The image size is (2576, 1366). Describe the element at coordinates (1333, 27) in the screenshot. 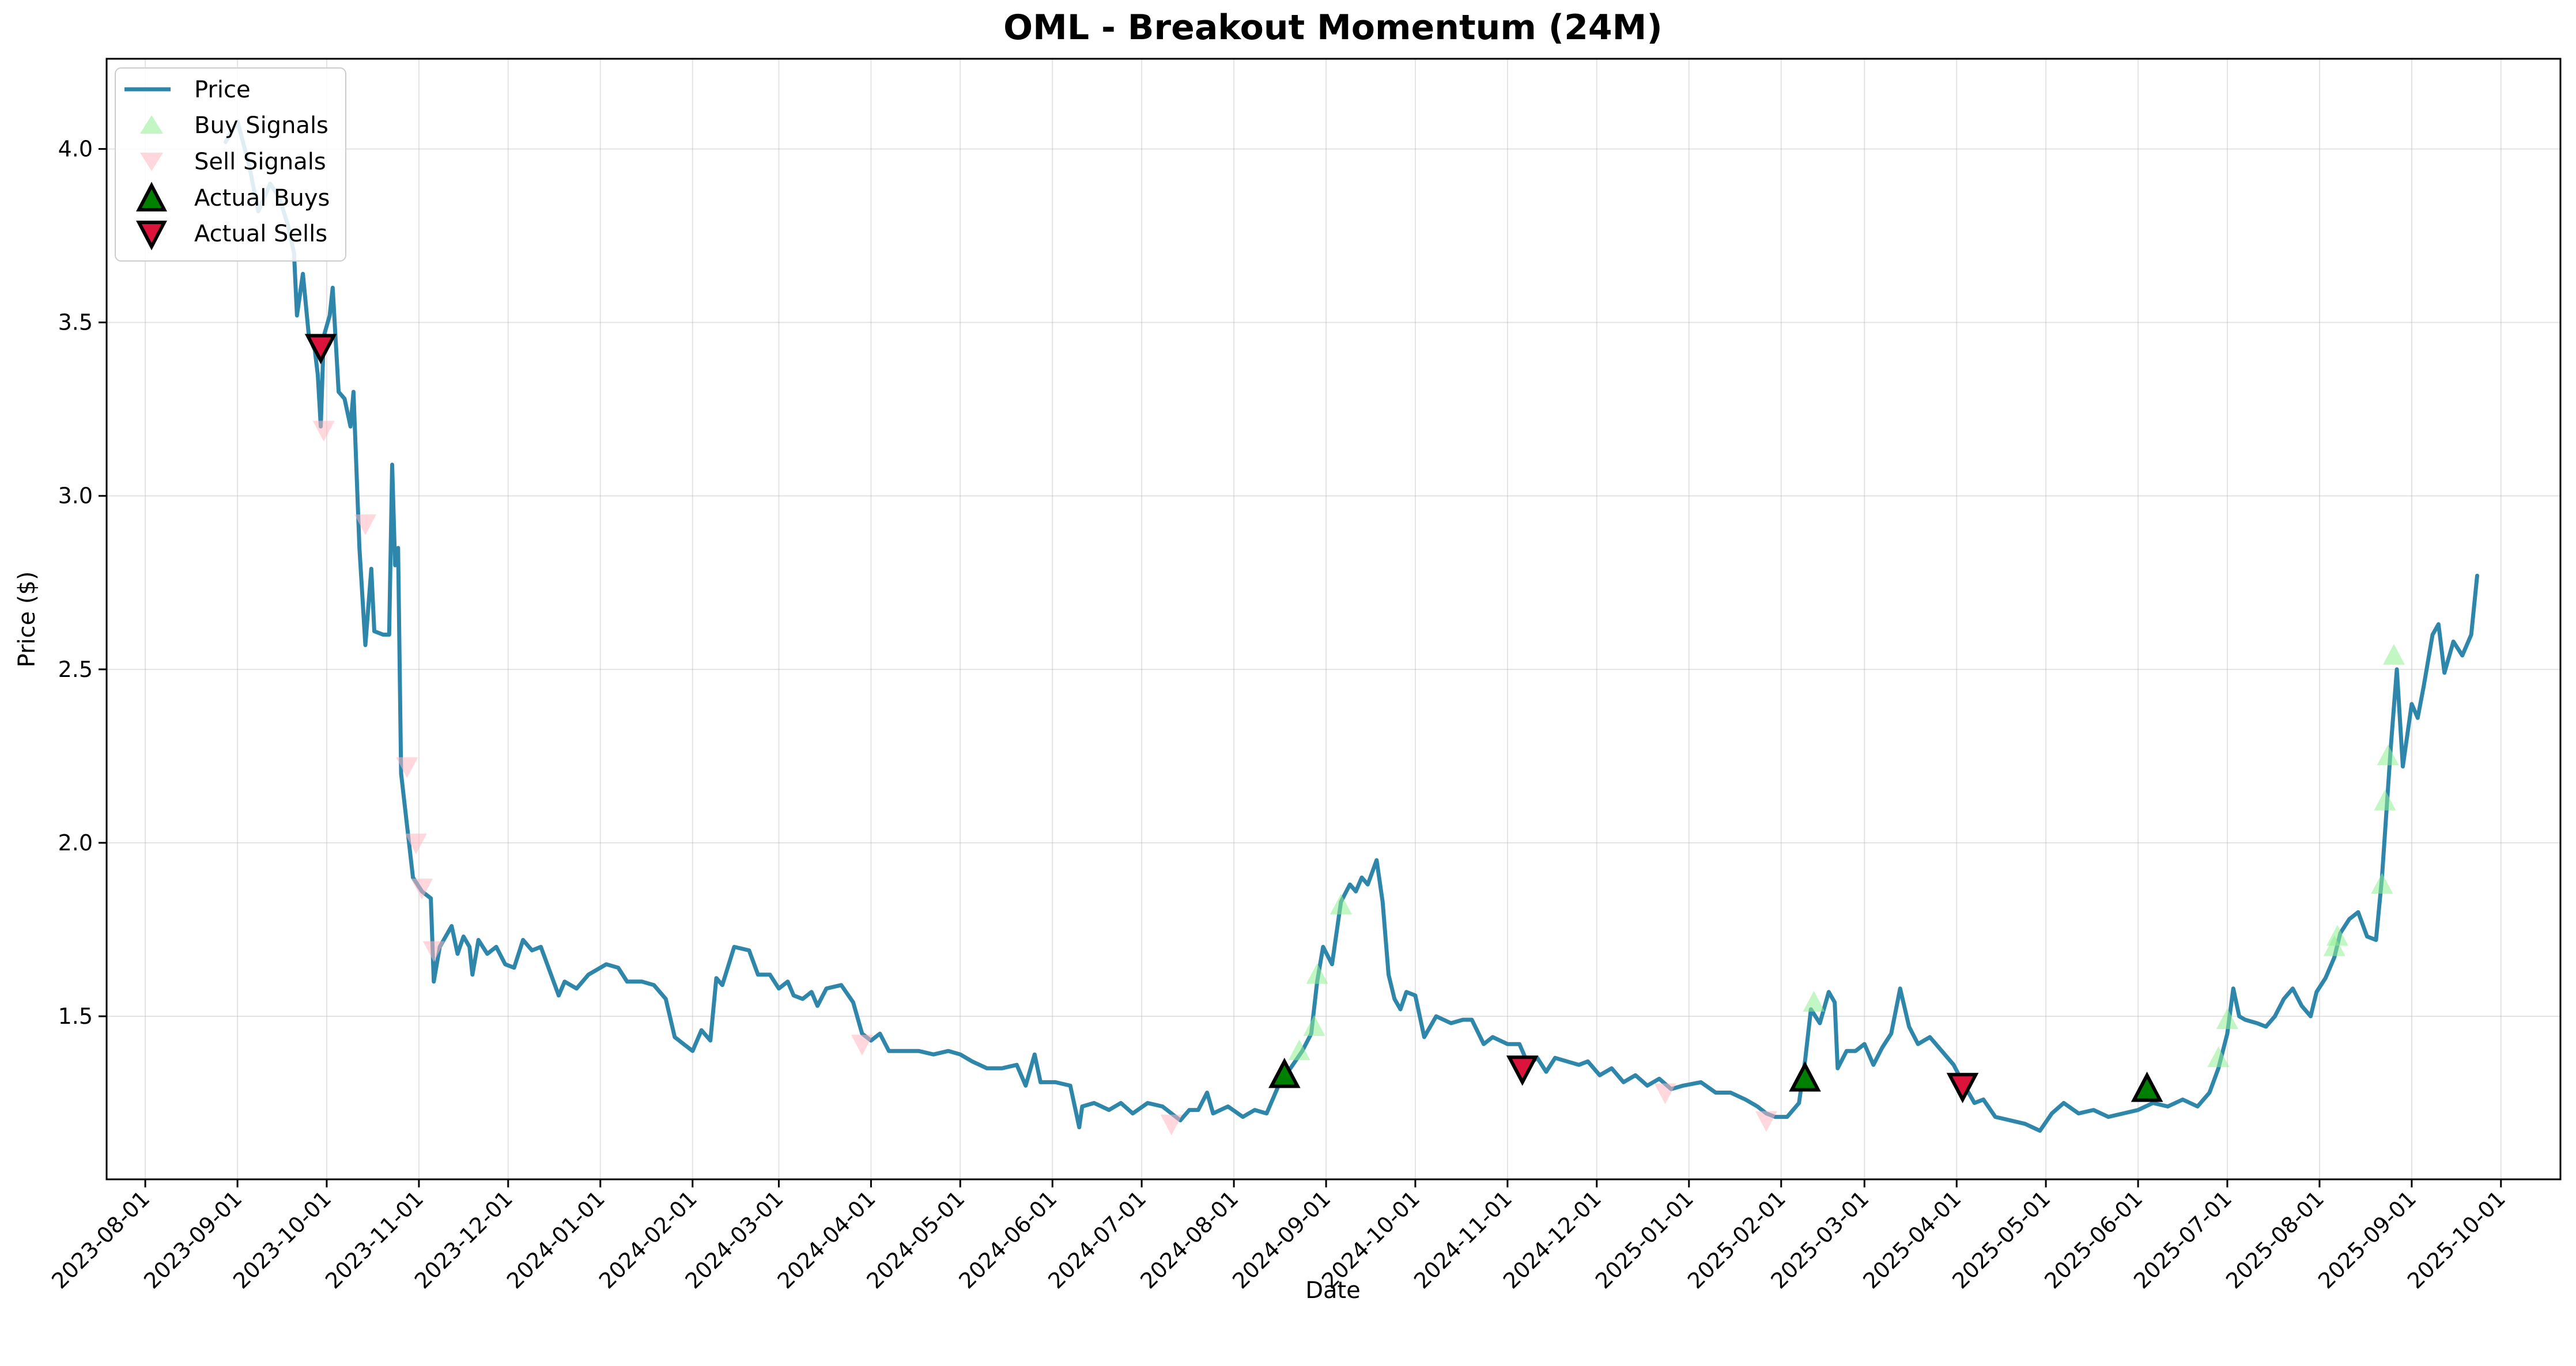

I see `chart-title: OML - Breakout Momentum (24M)` at that location.